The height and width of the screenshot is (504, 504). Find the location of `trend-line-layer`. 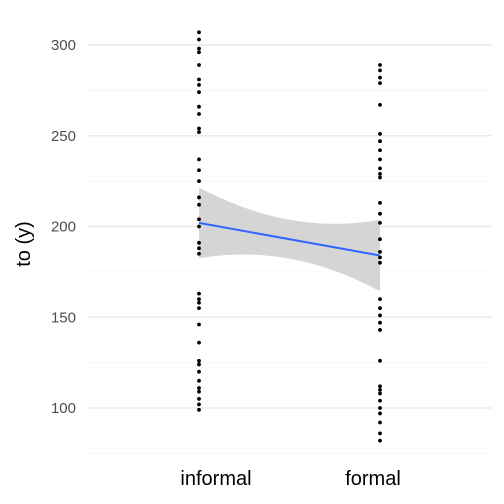

trend-line-layer is located at coordinates (289, 239).